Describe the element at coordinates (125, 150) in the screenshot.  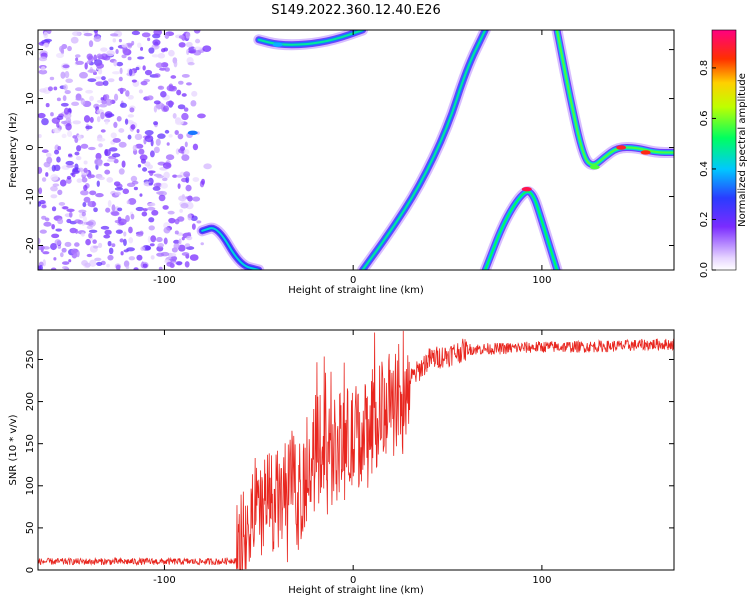
I see `noise-cloud` at that location.